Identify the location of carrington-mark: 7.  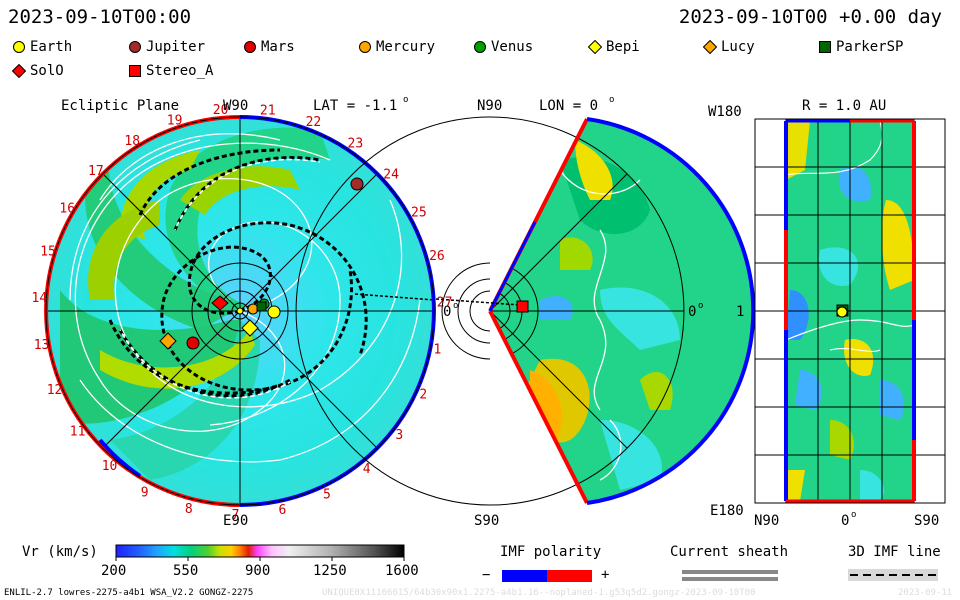
(236, 515).